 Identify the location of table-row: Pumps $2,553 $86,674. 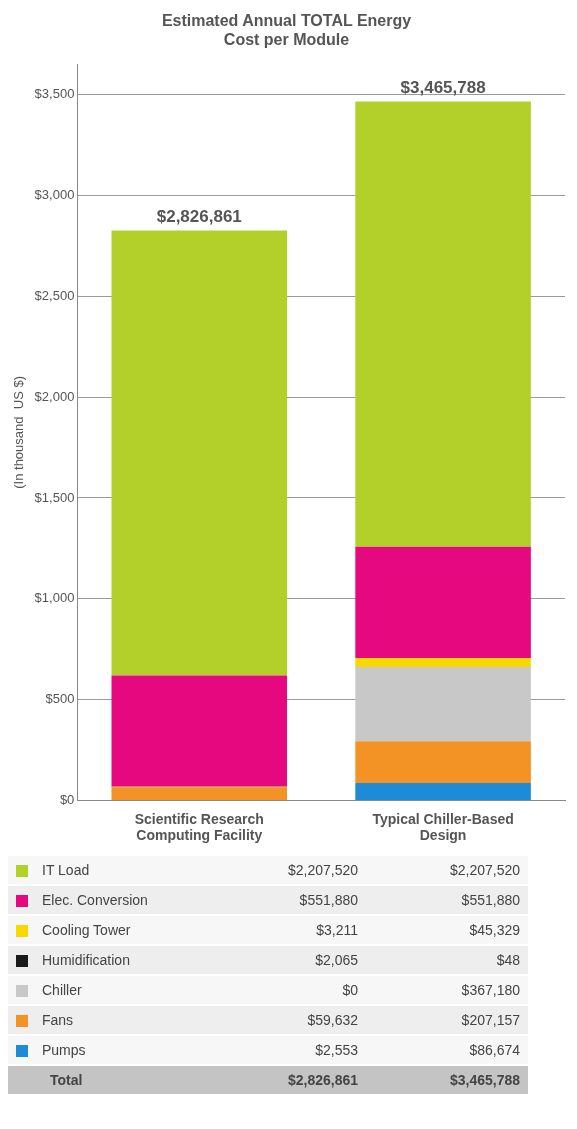
(268, 1050).